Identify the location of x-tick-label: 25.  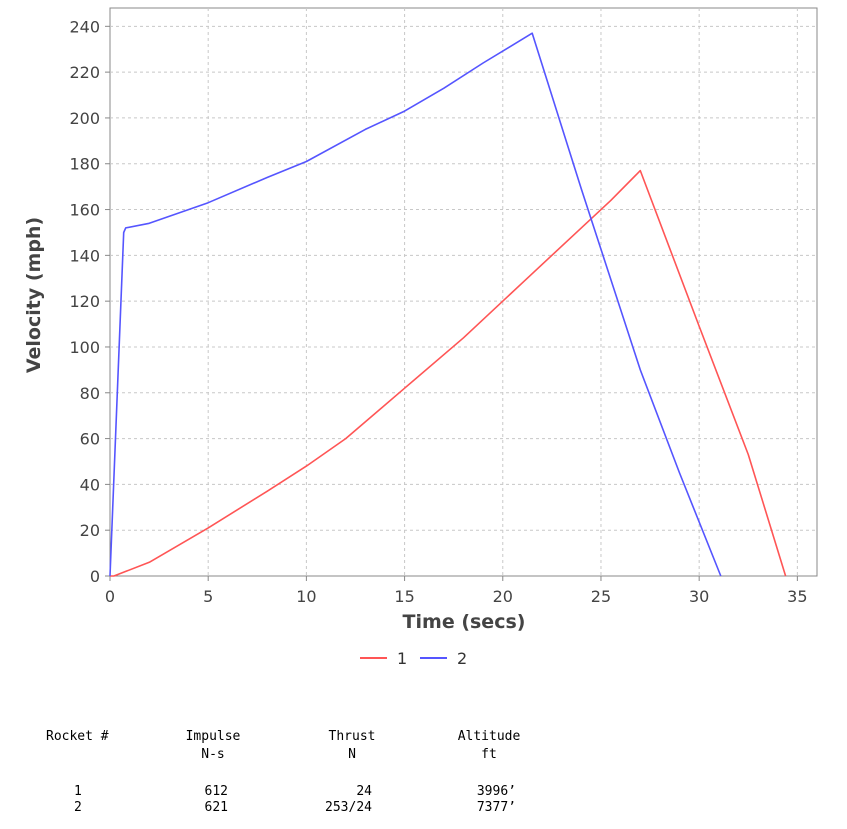
(601, 596).